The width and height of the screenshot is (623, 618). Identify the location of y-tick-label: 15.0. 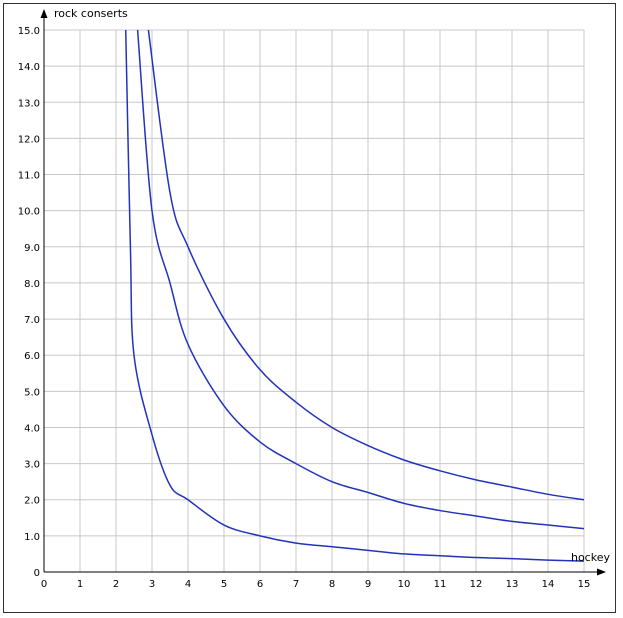
(29, 31).